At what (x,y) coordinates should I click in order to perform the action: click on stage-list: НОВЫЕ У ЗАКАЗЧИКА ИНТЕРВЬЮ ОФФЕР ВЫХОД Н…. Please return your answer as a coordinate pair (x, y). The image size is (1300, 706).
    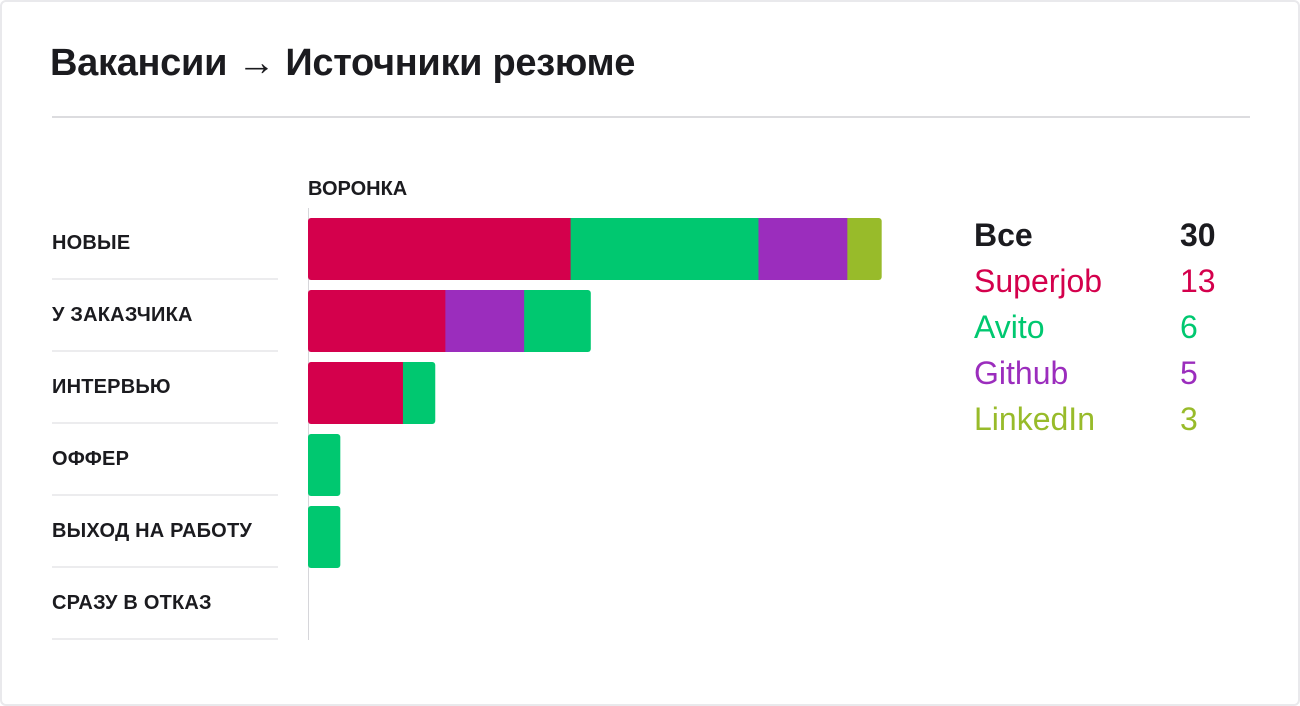
    Looking at the image, I should click on (165, 424).